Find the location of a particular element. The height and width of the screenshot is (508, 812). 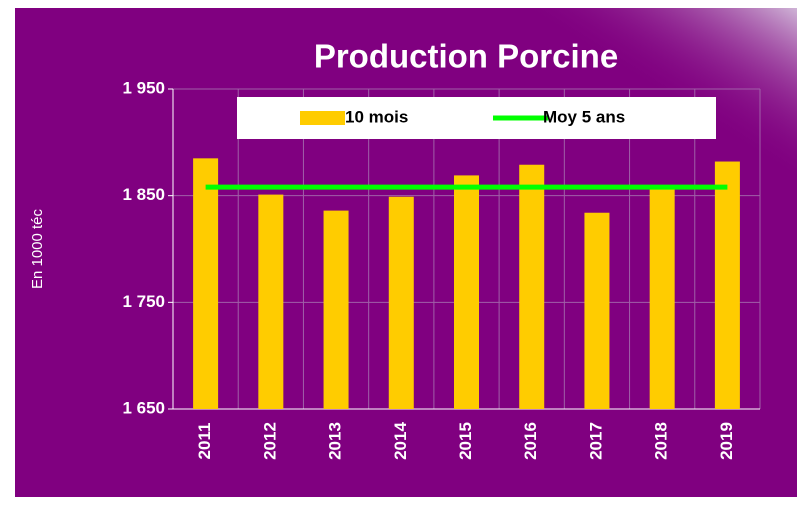

x-tick-label: 2018 is located at coordinates (661, 441).